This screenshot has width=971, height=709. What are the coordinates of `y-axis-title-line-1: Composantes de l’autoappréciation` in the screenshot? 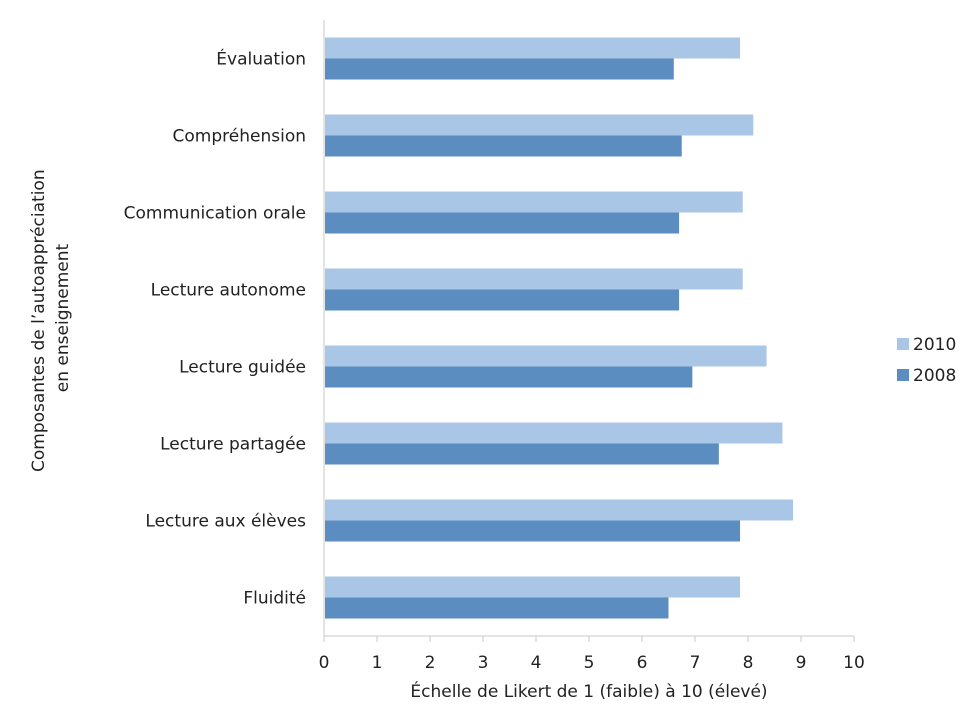 It's located at (39, 320).